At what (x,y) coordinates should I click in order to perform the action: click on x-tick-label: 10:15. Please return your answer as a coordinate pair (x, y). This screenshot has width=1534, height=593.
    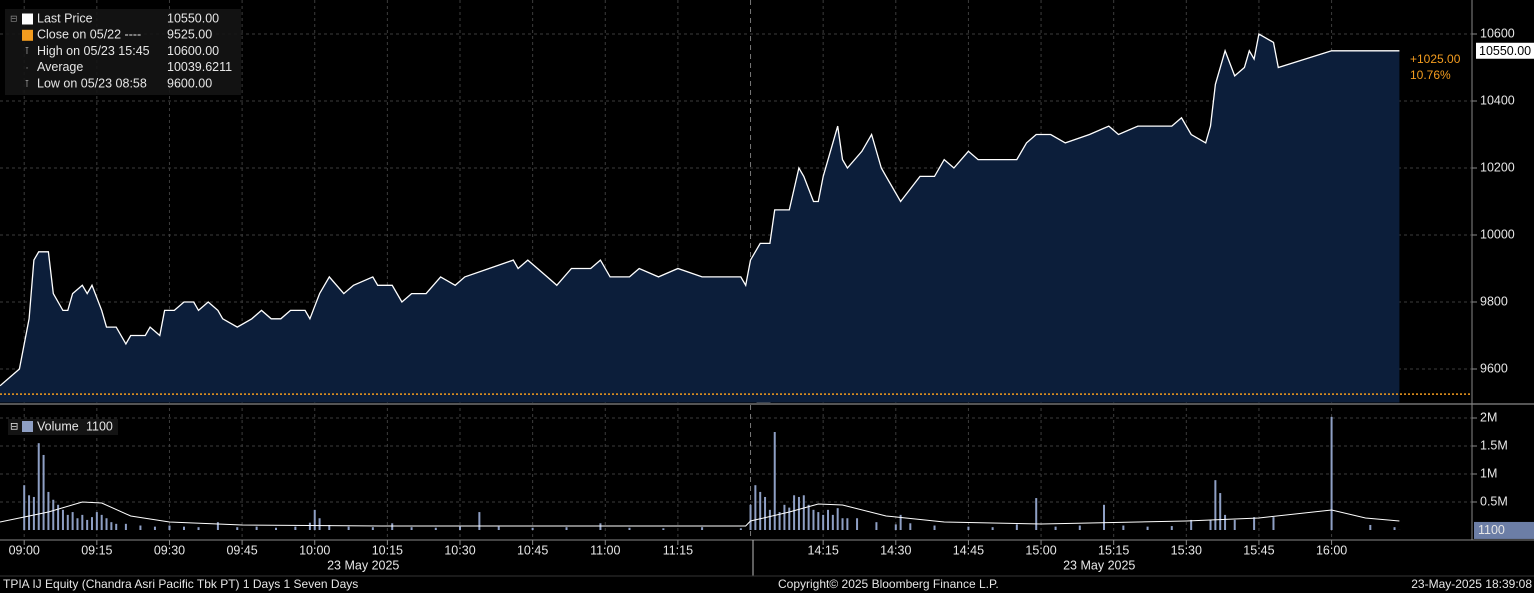
    Looking at the image, I should click on (387, 550).